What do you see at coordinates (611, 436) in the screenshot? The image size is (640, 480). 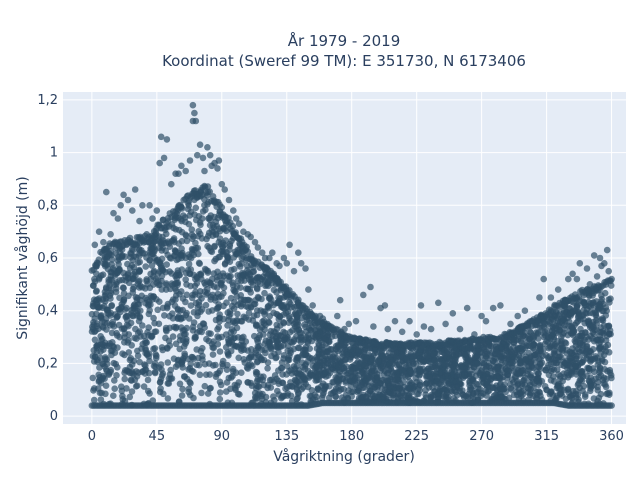 I see `x-tick-label: 360` at bounding box center [611, 436].